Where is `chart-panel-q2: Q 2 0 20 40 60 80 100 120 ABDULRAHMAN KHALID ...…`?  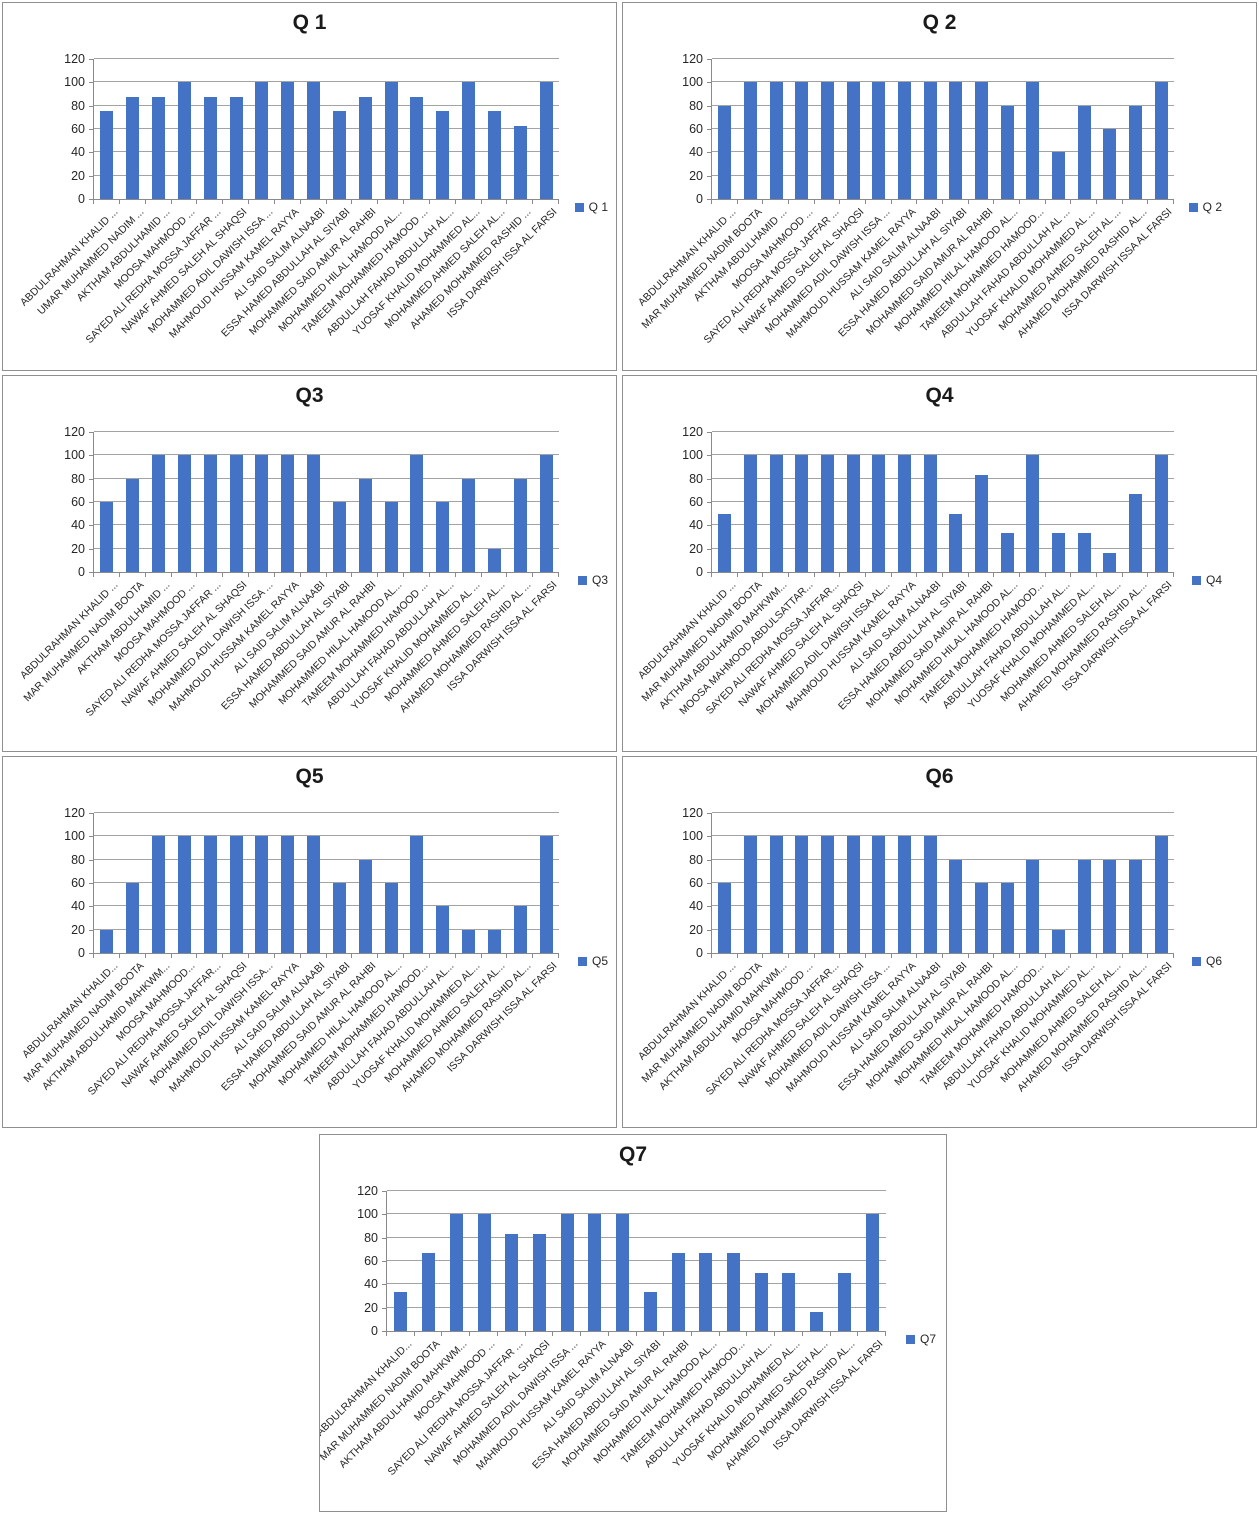
chart-panel-q2: Q 2 0 20 40 60 80 100 120 ABDULRAHMAN KHALID ...… is located at coordinates (939, 186).